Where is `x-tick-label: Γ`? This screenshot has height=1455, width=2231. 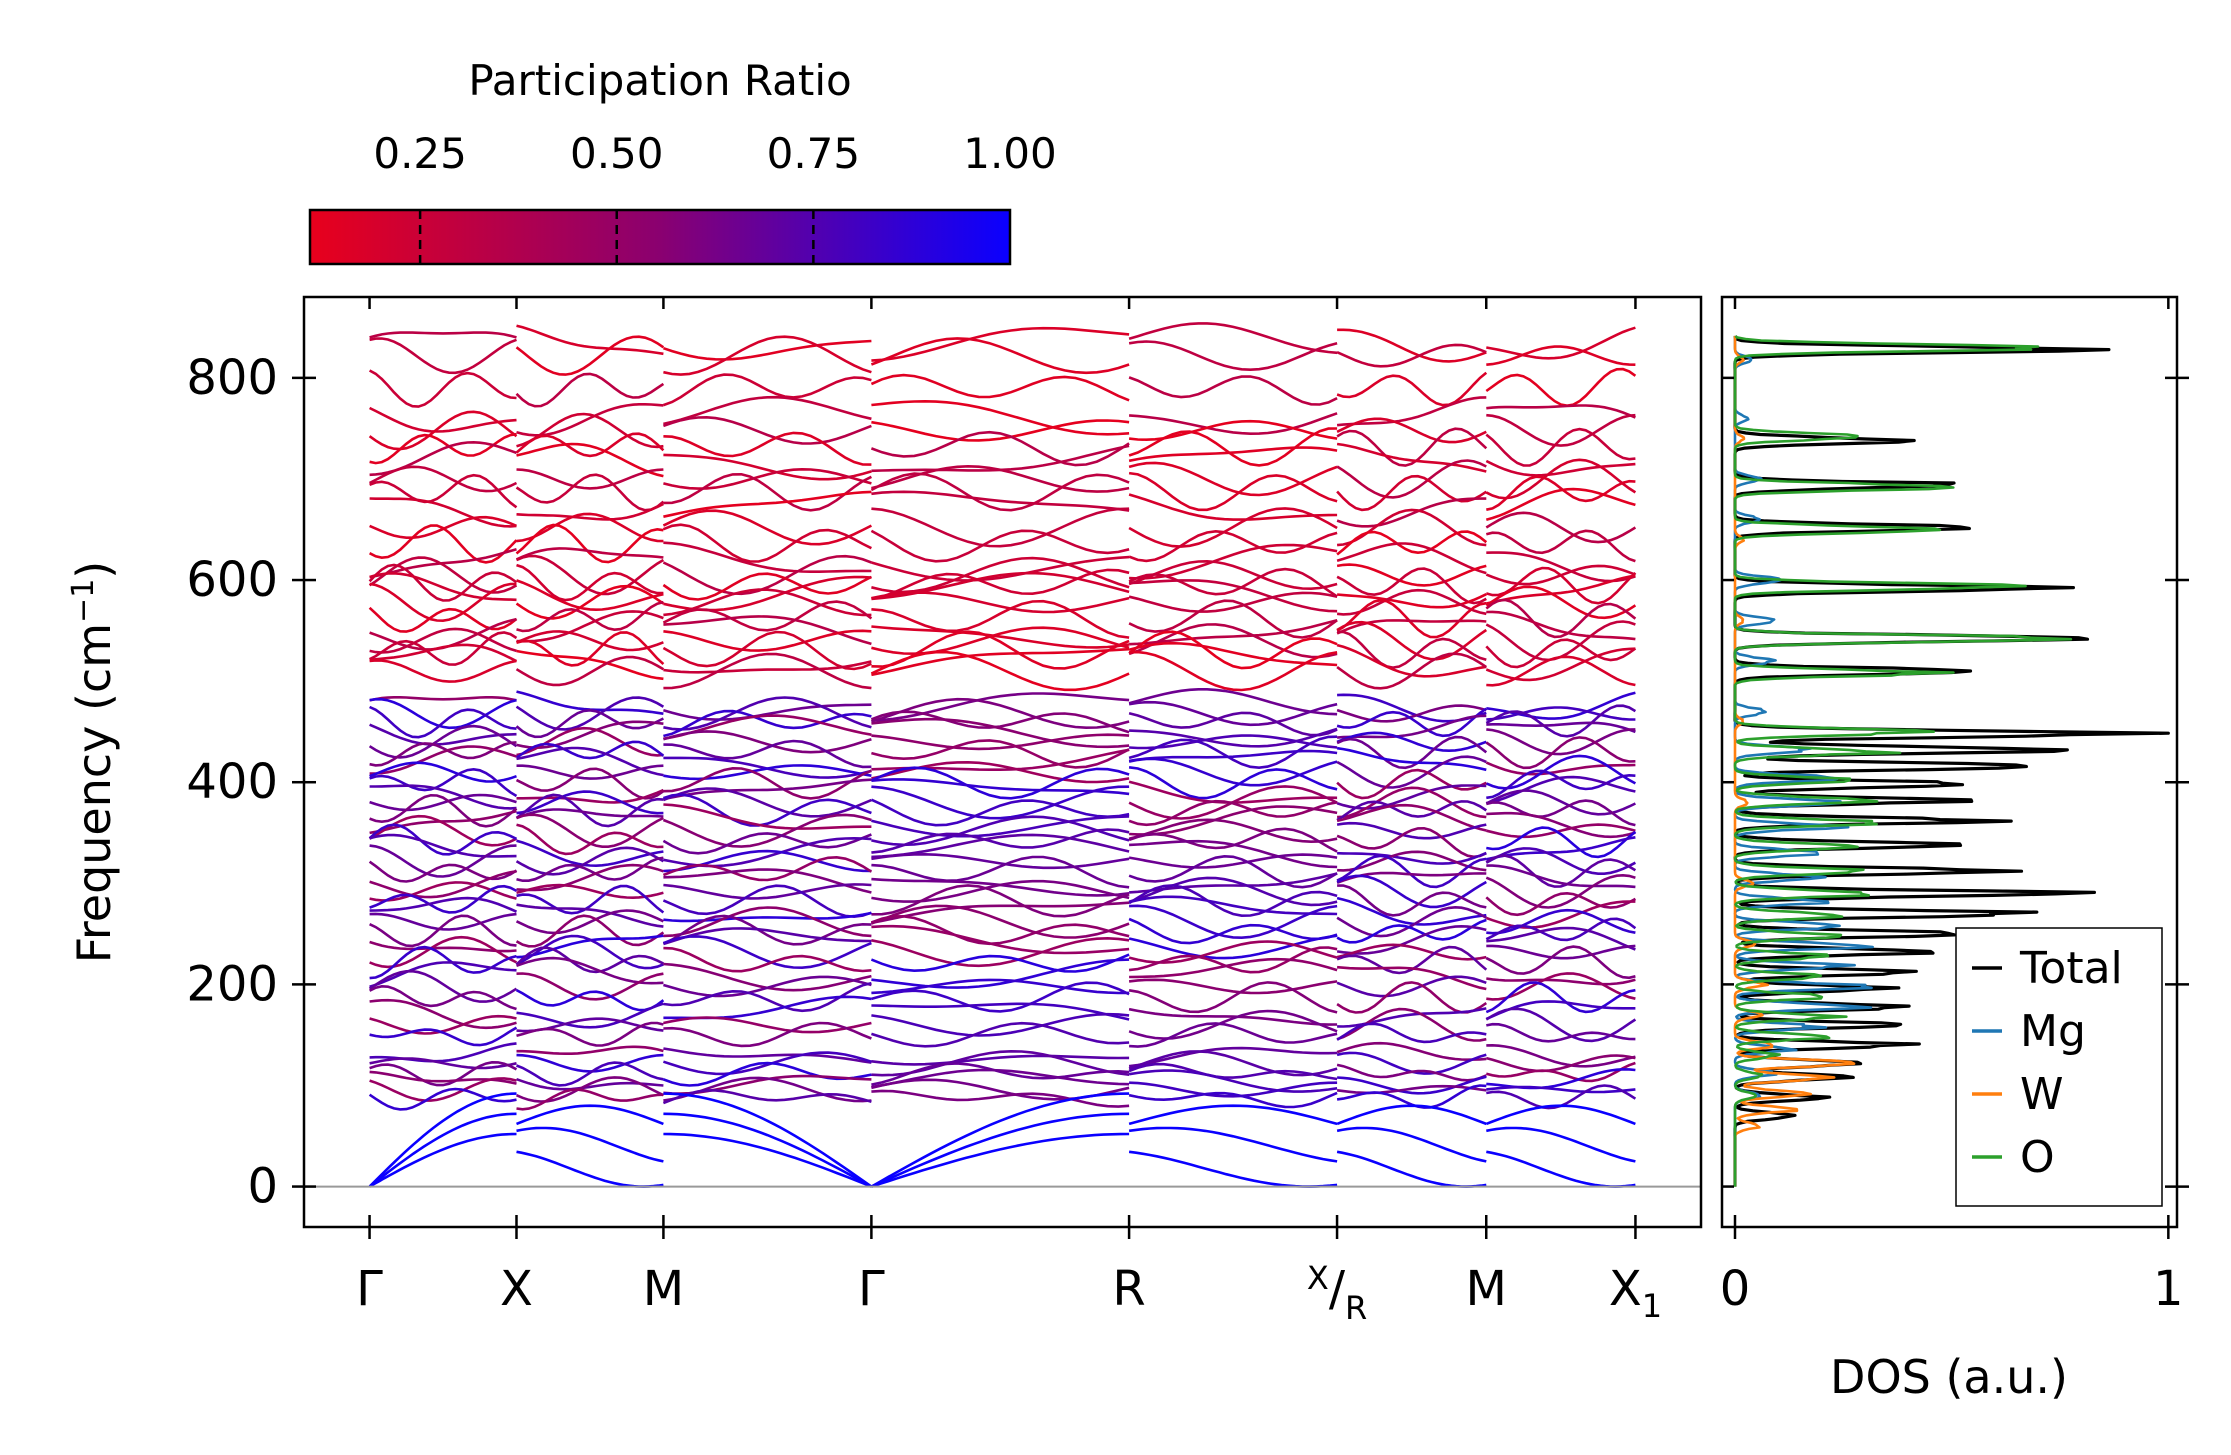 x-tick-label: Γ is located at coordinates (369, 1289).